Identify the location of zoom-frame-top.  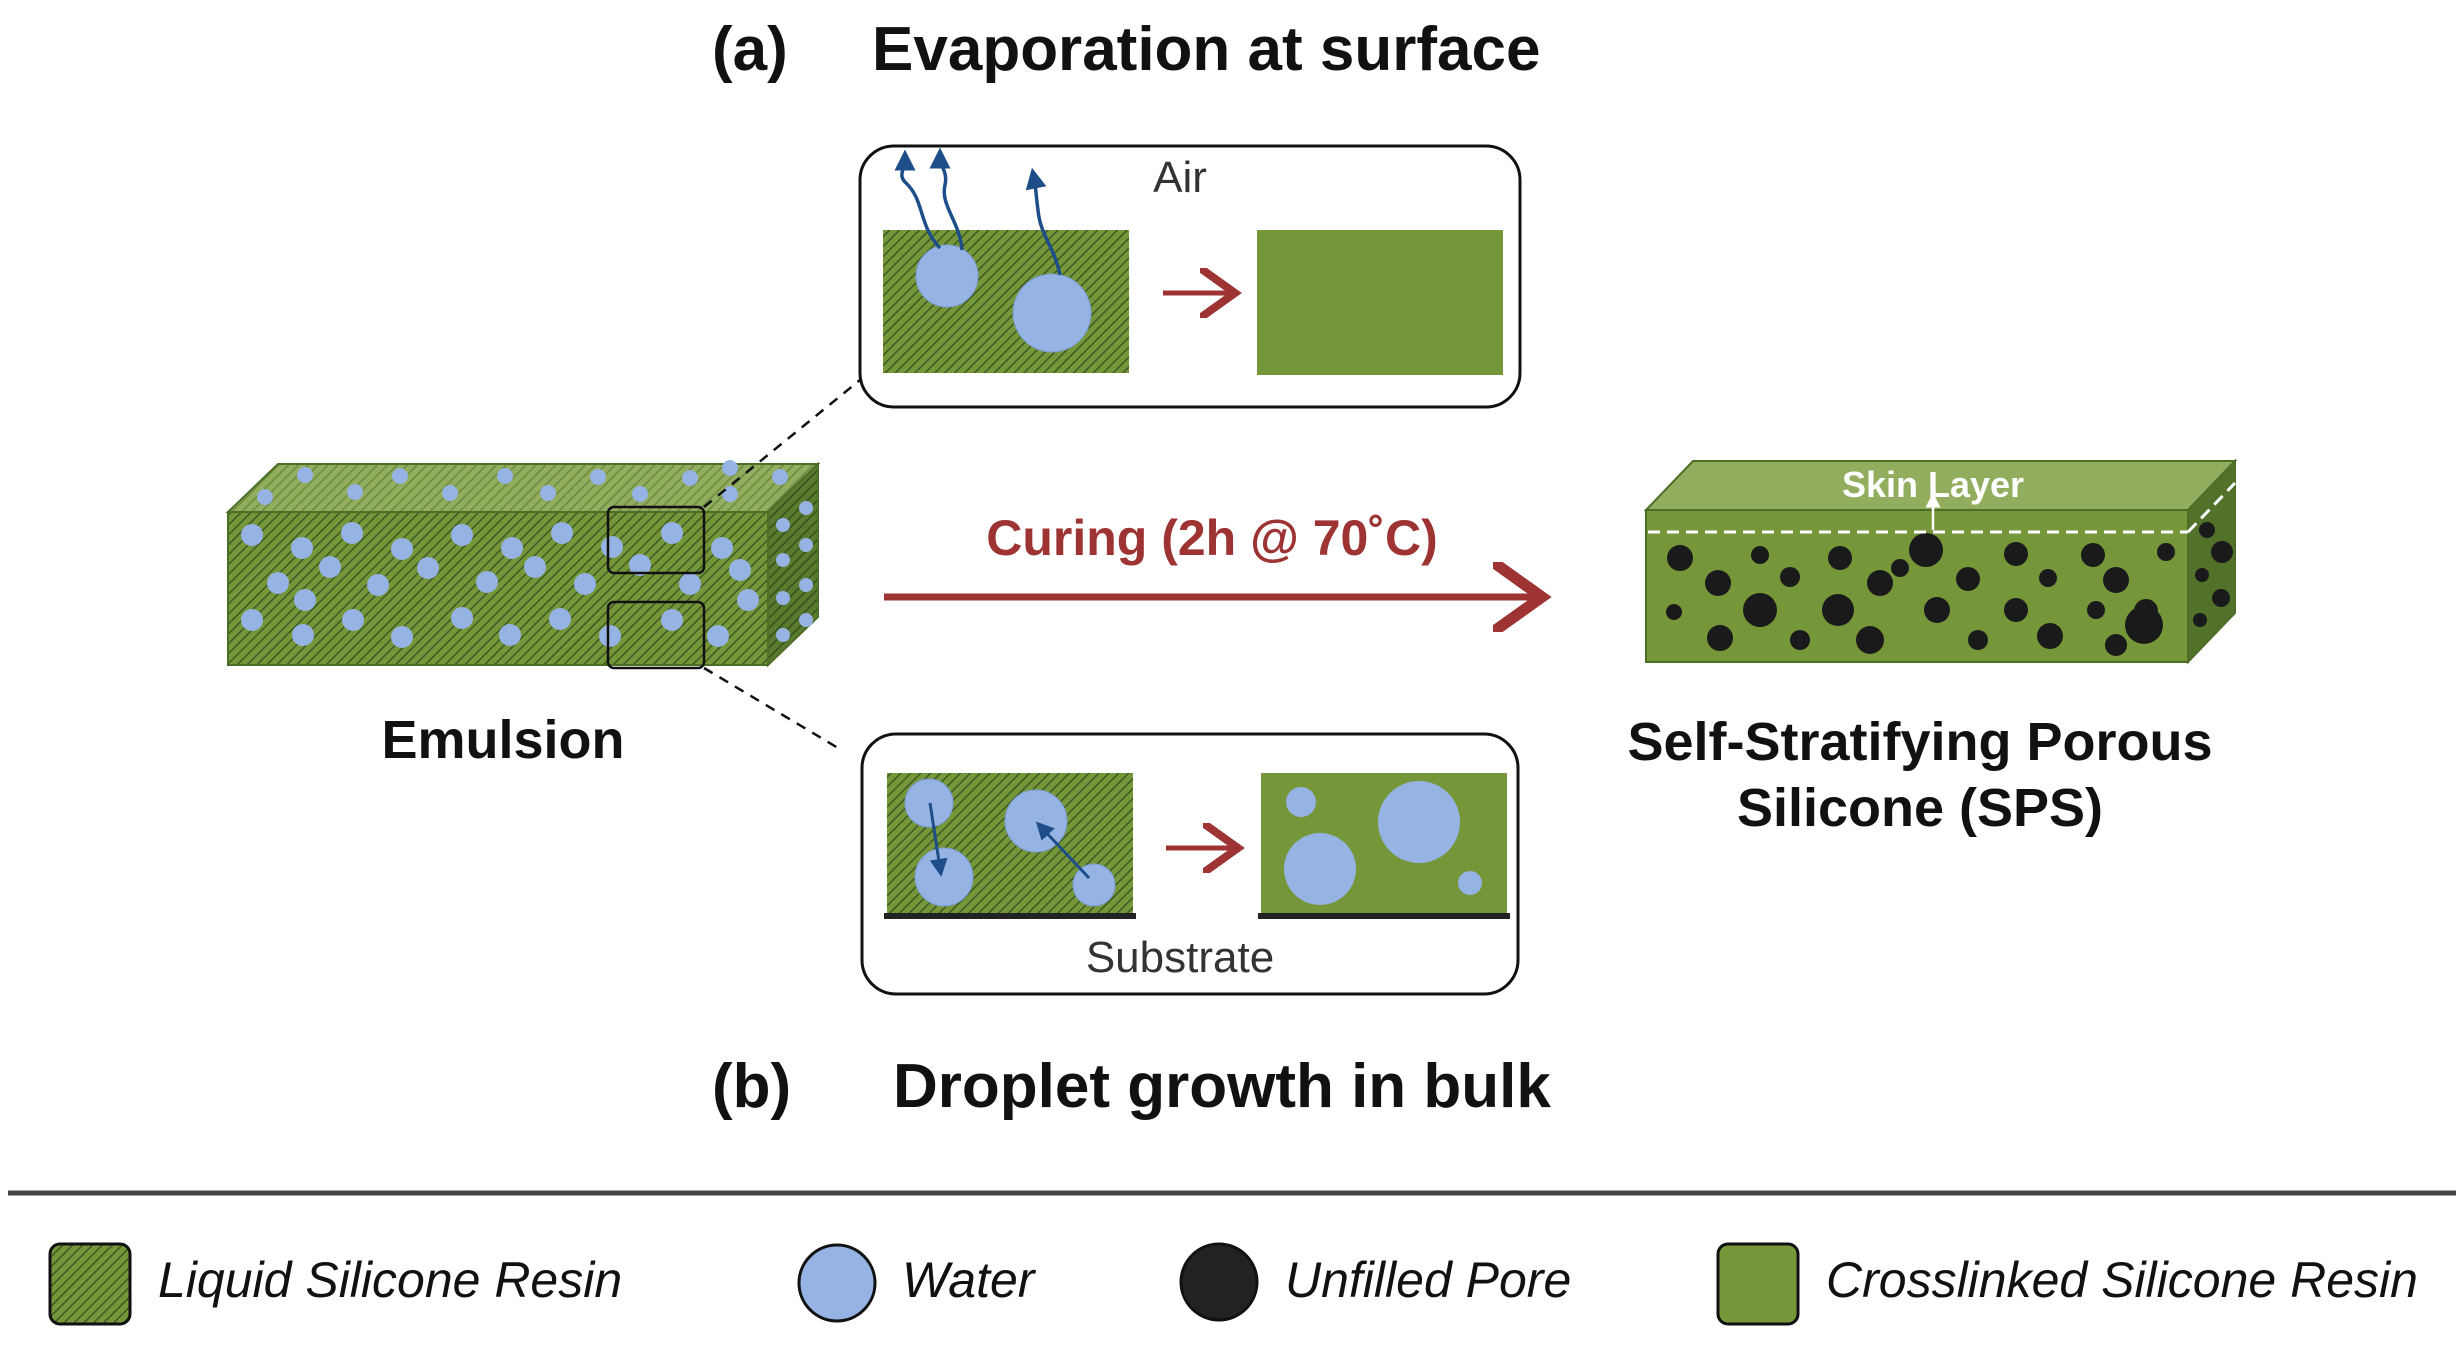
(656, 540).